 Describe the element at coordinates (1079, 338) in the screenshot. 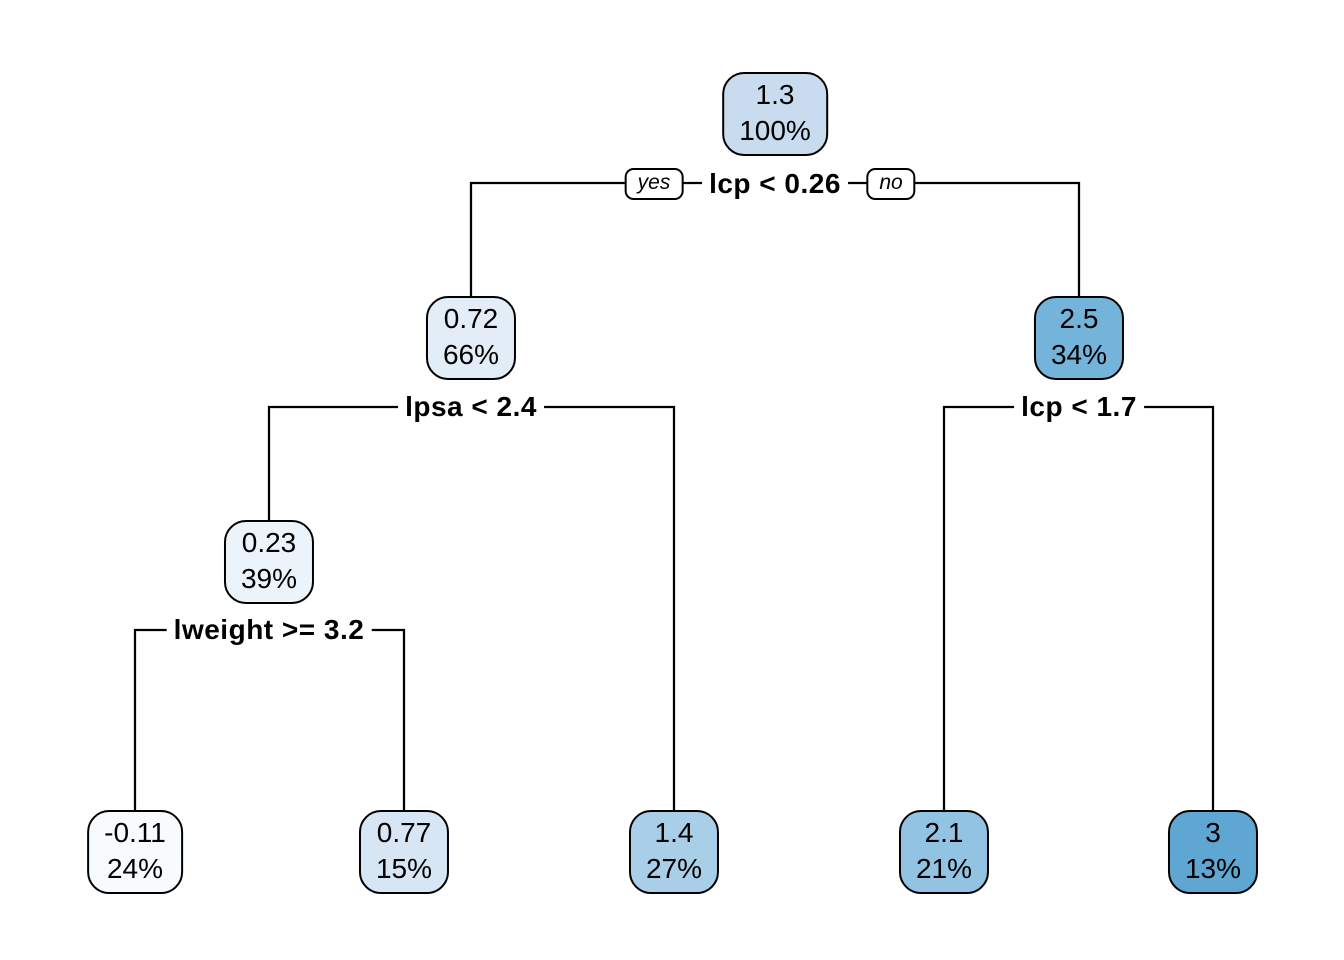

I see `node-right: 2.5 34%` at that location.